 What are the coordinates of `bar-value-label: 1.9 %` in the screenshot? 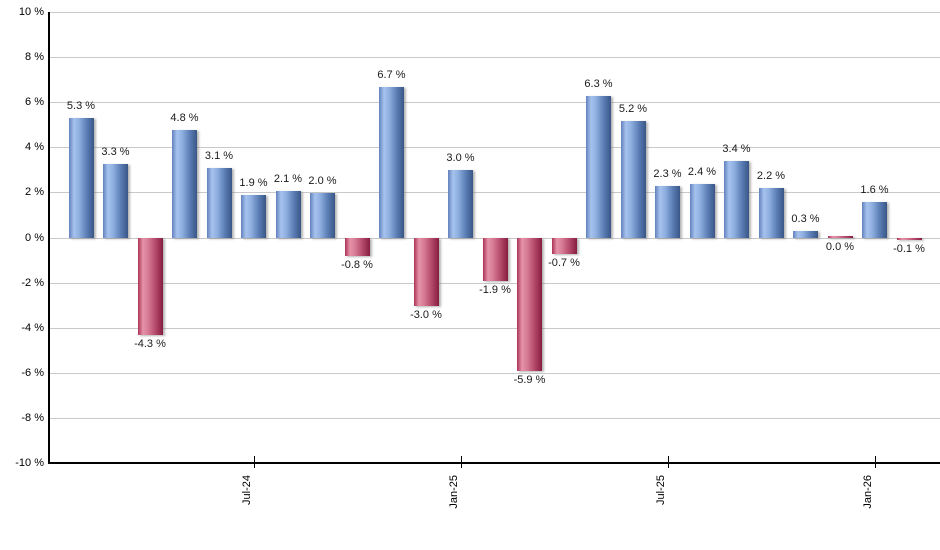 It's located at (253, 183).